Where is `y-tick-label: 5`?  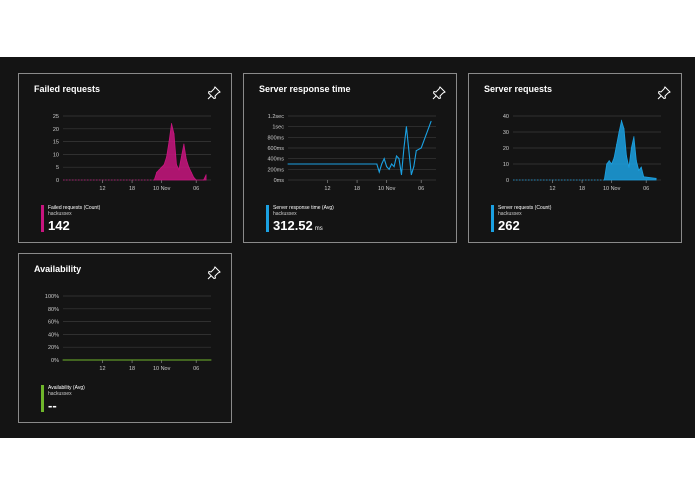
y-tick-label: 5 is located at coordinates (57, 168).